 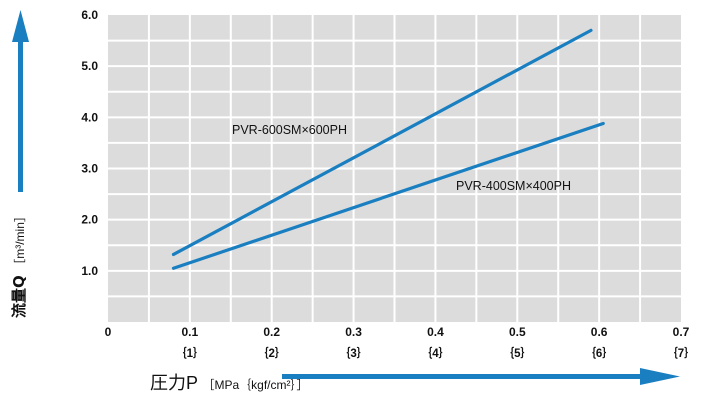 I want to click on x-tick-secondary-label: ｛1｝, so click(x=189, y=353).